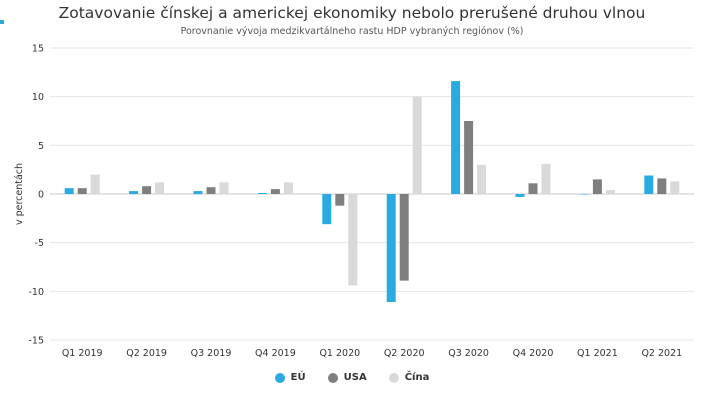 This screenshot has width=704, height=400. I want to click on x-tick-label: Q3 2020, so click(468, 353).